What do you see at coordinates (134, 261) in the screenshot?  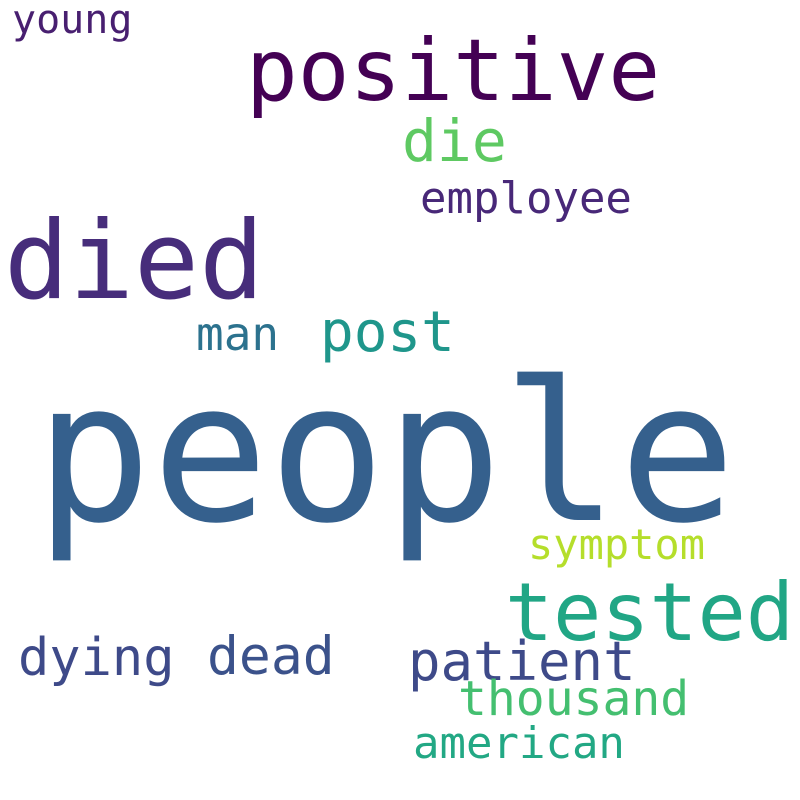 I see `word-died: died` at bounding box center [134, 261].